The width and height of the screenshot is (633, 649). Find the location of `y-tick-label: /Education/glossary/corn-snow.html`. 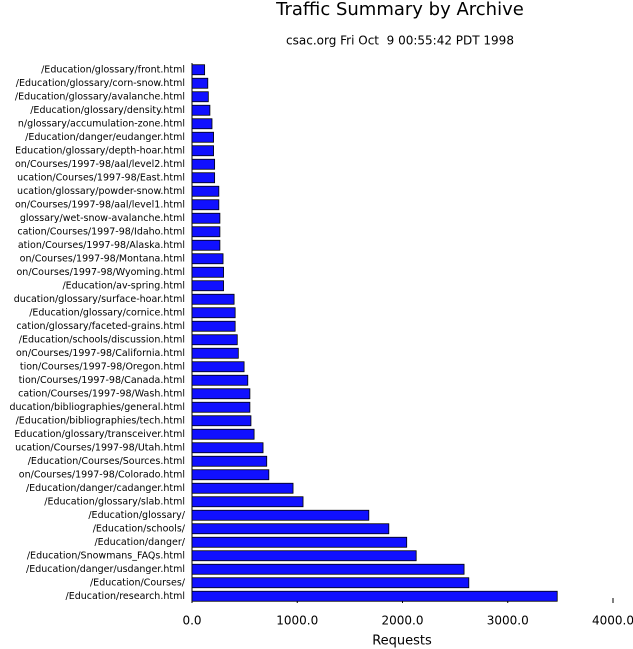

y-tick-label: /Education/glossary/corn-snow.html is located at coordinates (100, 83).